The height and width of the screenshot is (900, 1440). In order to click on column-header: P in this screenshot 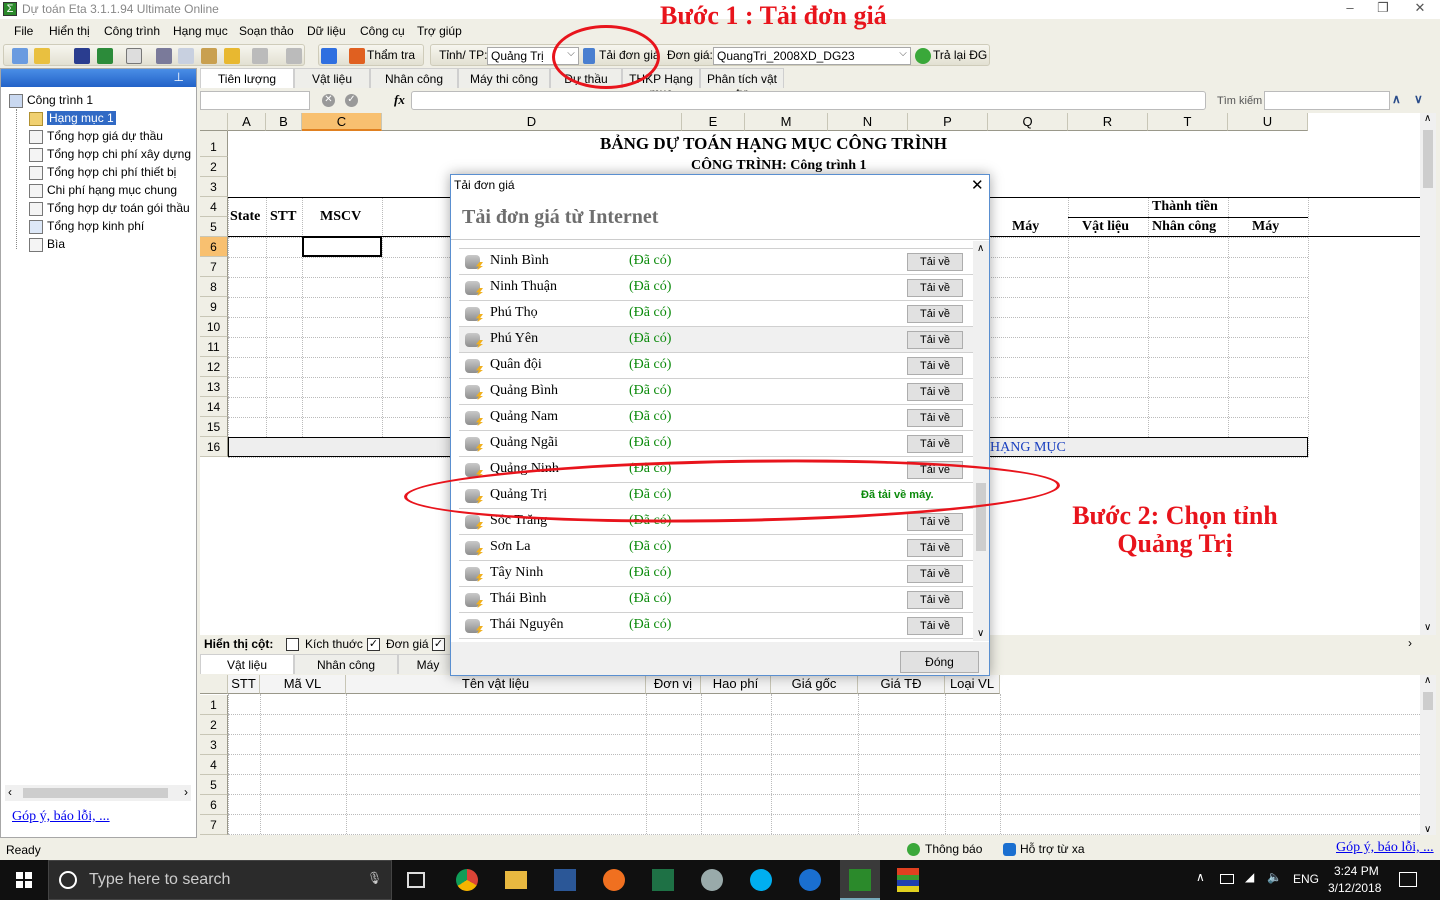, I will do `click(948, 122)`.